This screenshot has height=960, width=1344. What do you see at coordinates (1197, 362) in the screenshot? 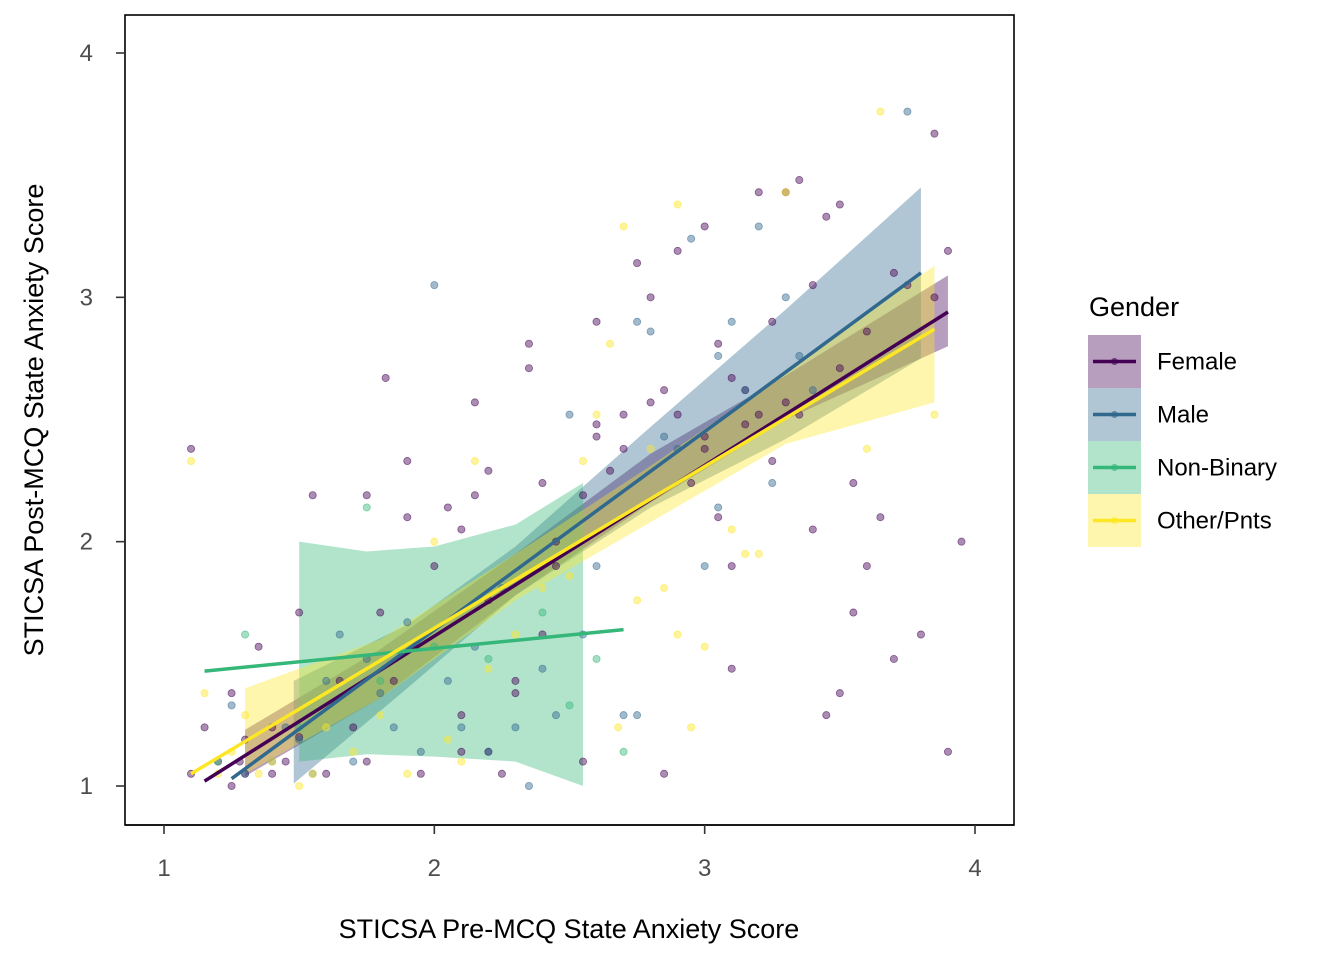
I see `legend-label-female: Female` at bounding box center [1197, 362].